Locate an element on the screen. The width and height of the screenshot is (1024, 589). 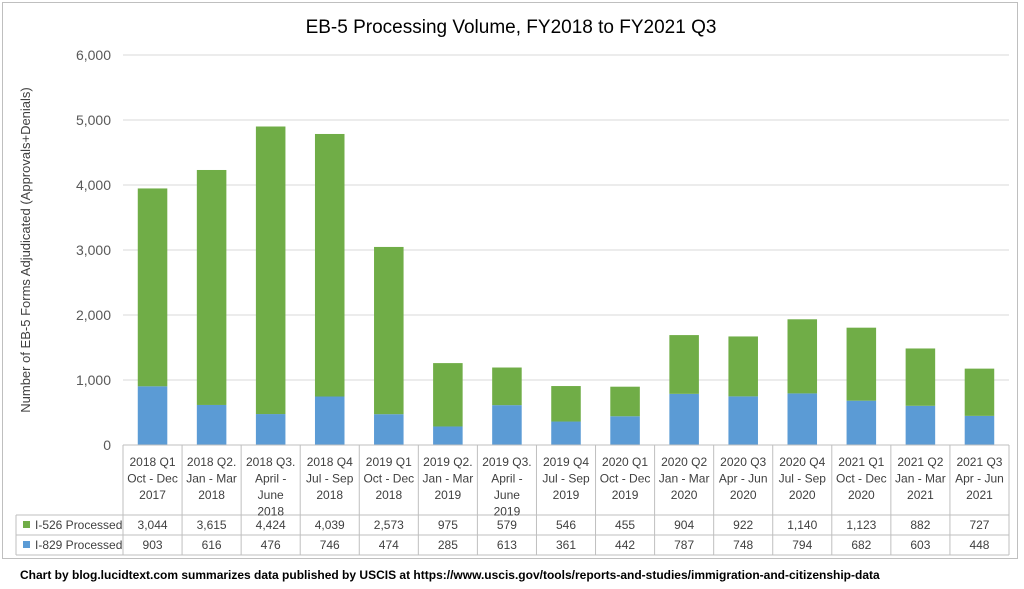
x-tick-label: 2020 Q2 is located at coordinates (684, 462).